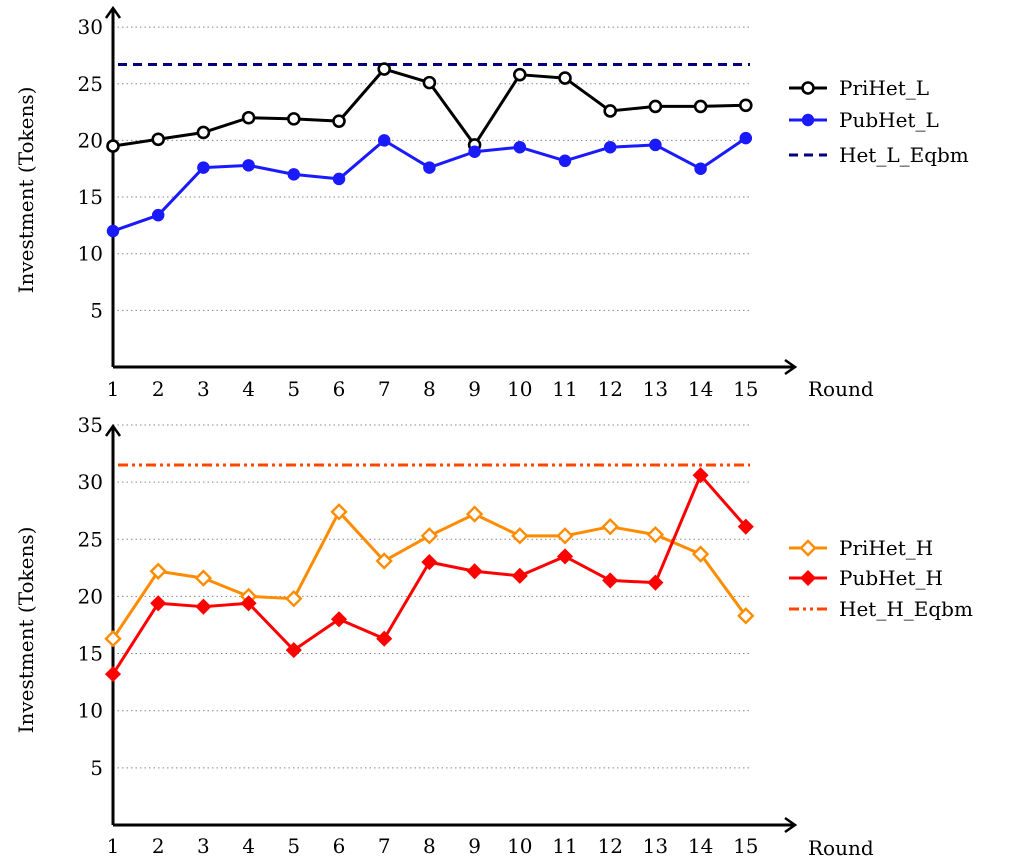 The image size is (1010, 864). I want to click on top-x-tick-label: 3, so click(203, 389).